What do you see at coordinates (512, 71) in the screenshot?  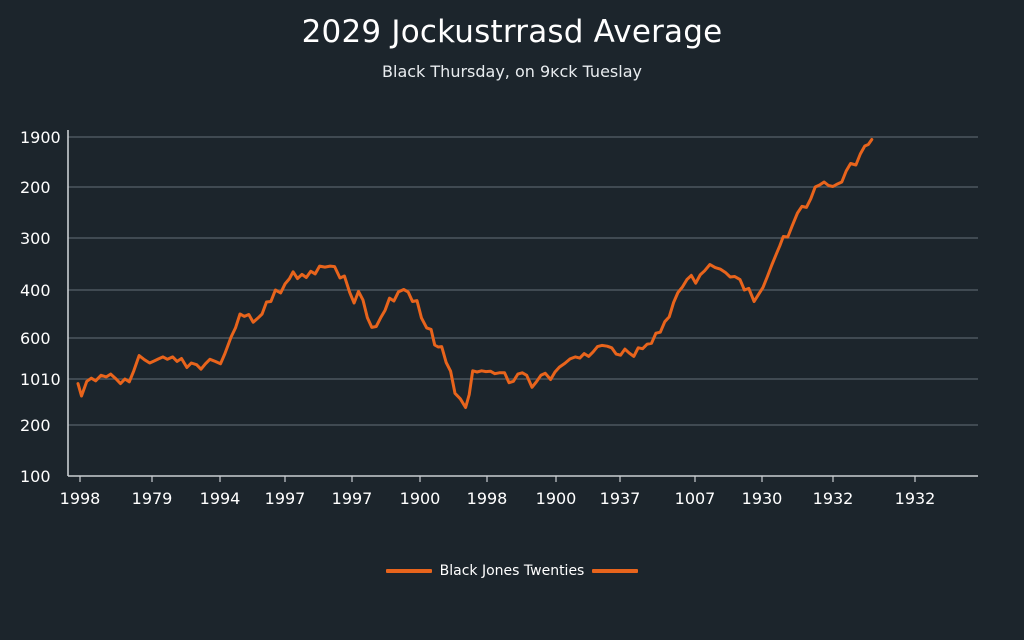 I see `chart-subtitle: Black Thursday, on 9ĸck Tueslay` at bounding box center [512, 71].